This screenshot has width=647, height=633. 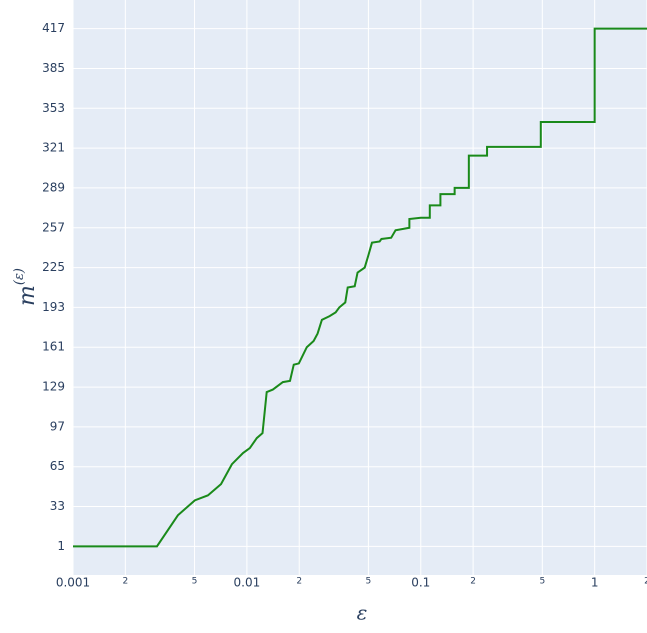 I want to click on y-axis-label-sup: (ε), so click(x=19, y=276).